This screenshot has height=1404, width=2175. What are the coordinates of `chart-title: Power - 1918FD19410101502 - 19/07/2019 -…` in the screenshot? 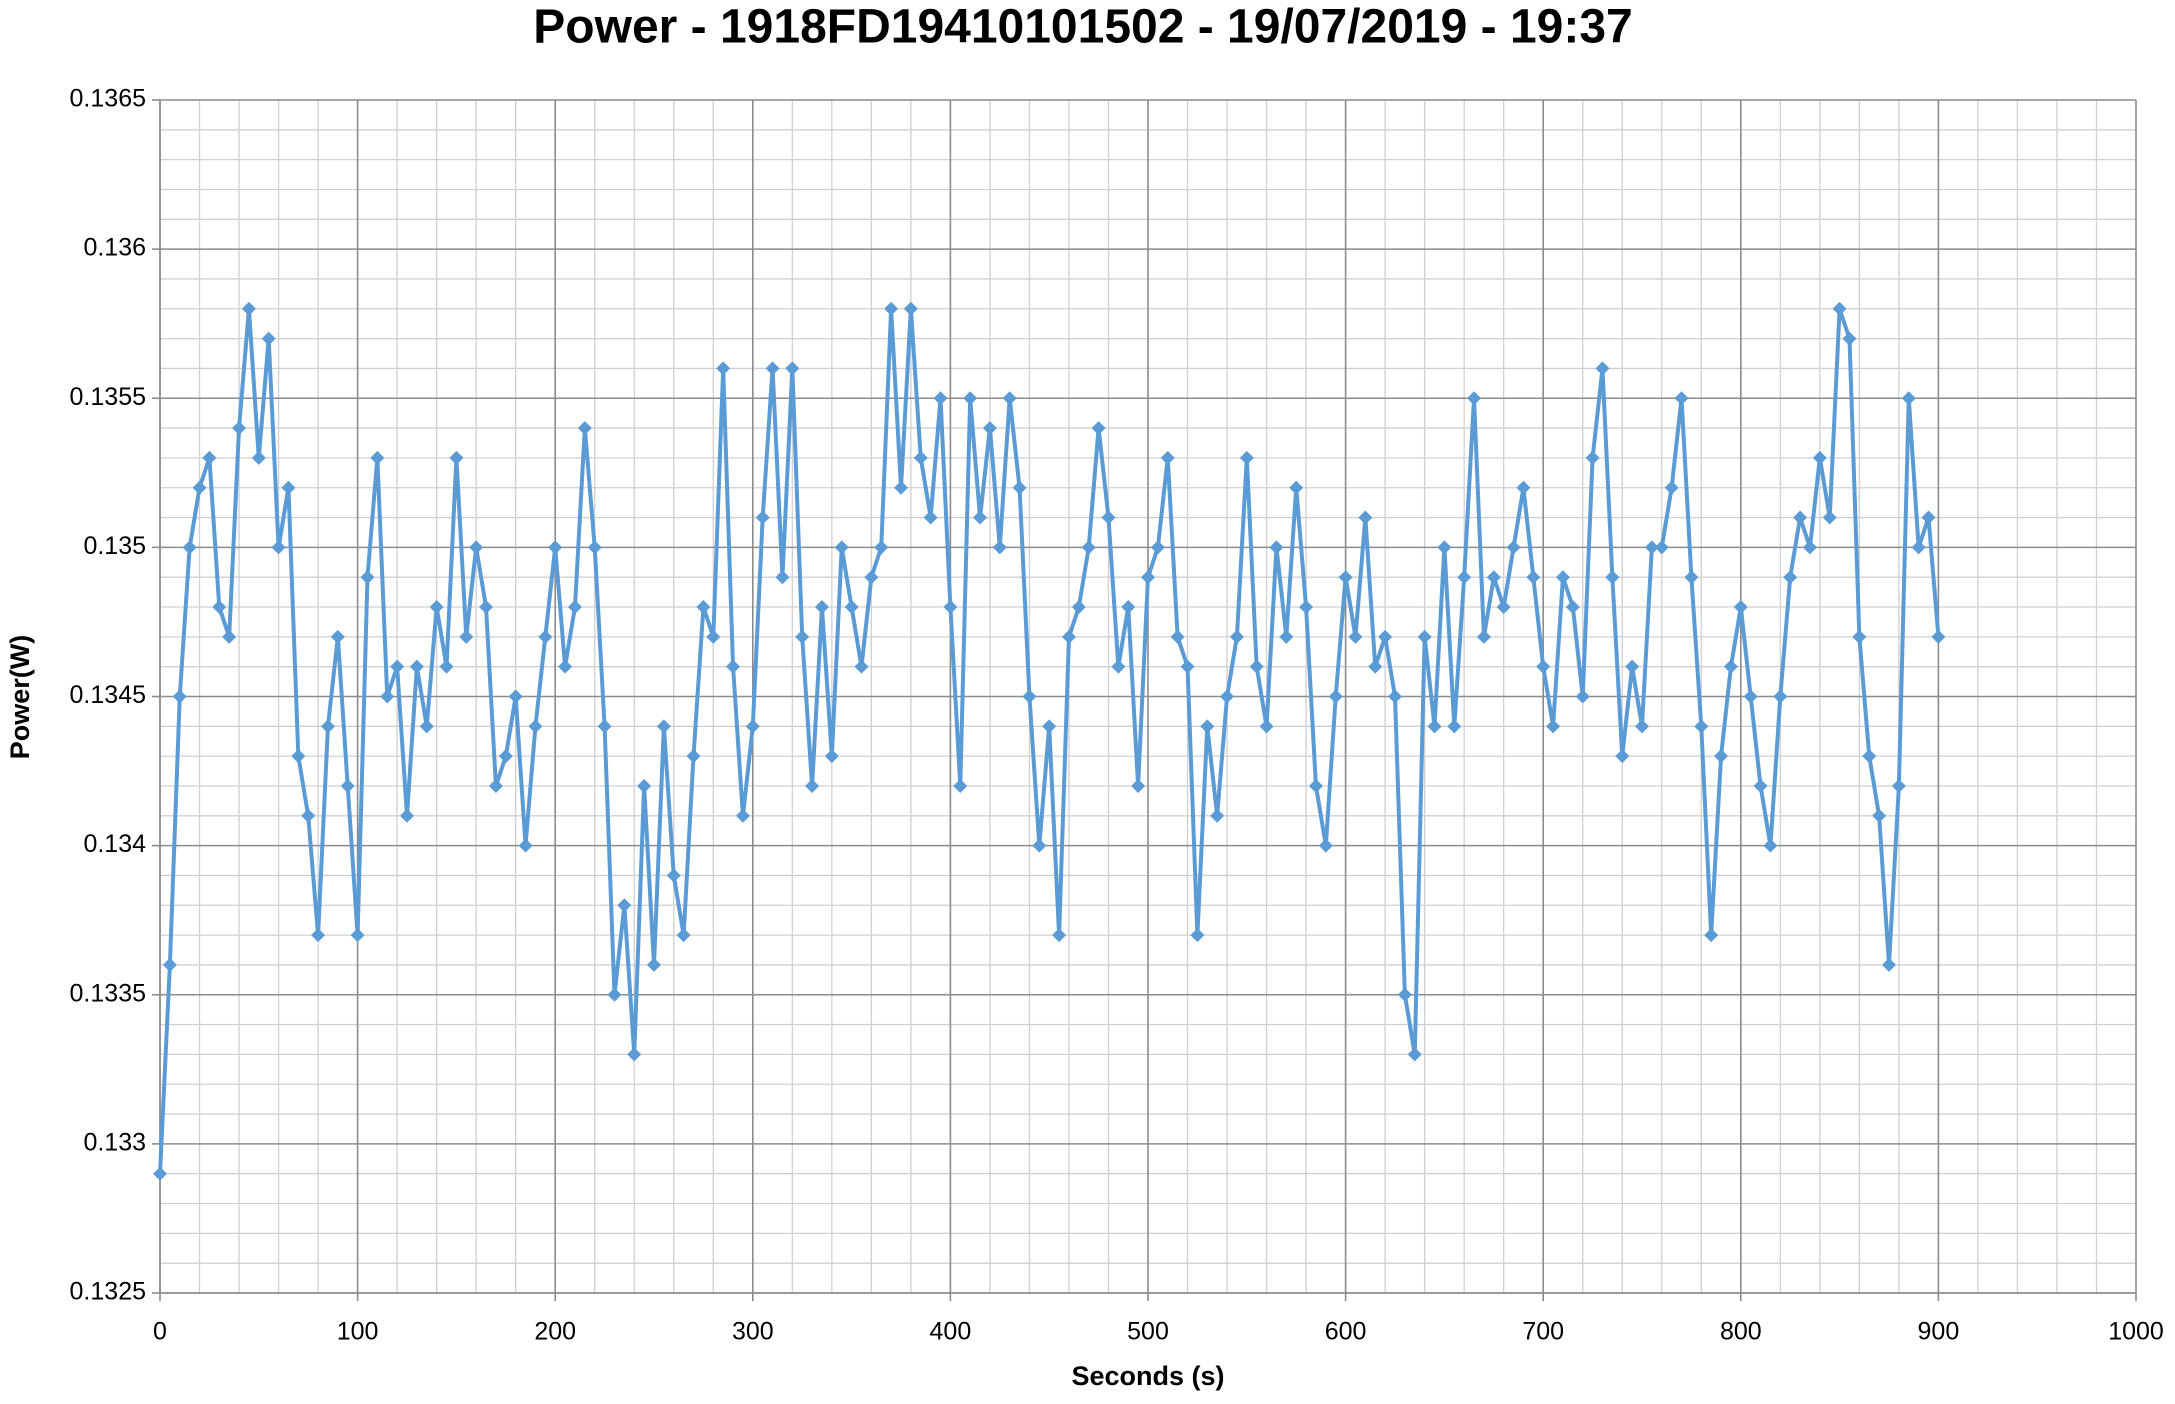 It's located at (1082, 27).